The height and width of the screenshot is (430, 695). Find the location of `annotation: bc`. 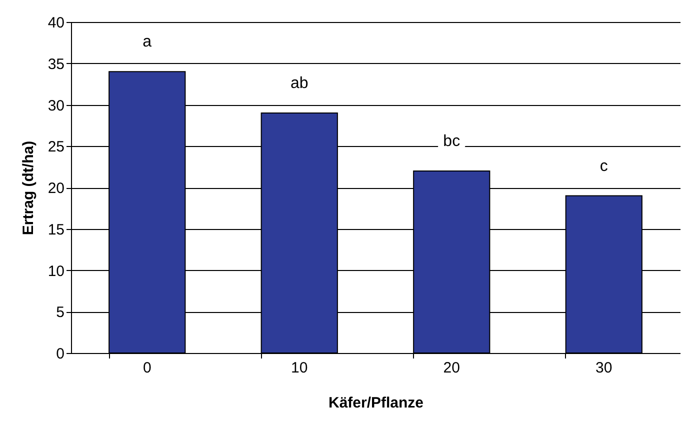

annotation: bc is located at coordinates (451, 141).